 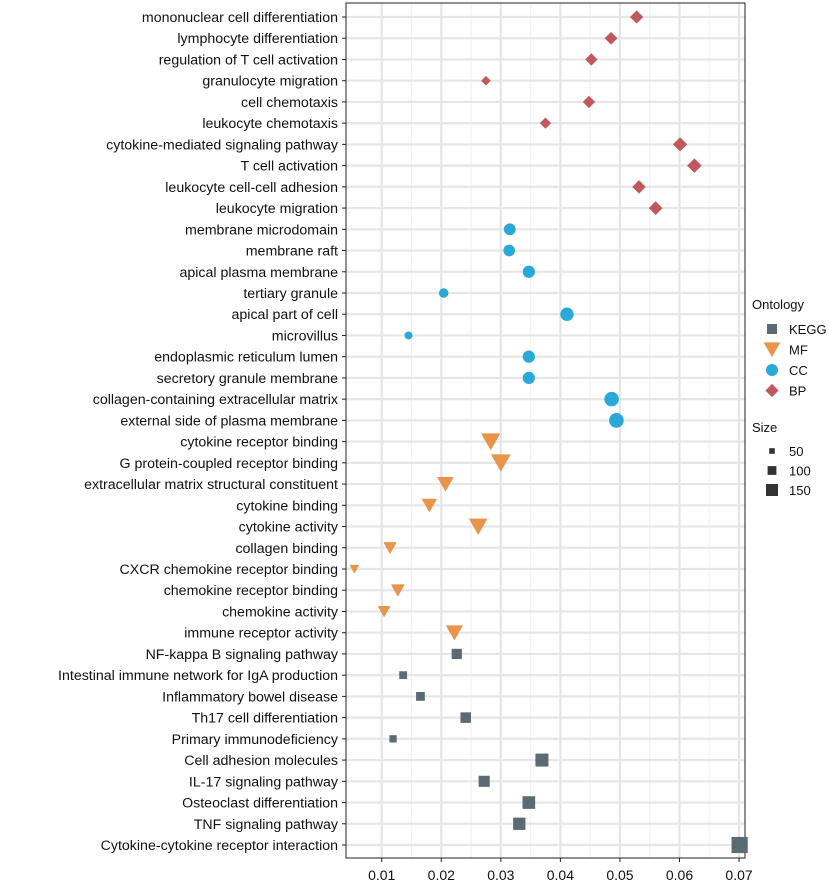 I want to click on y-tick-label: collagen binding, so click(x=286, y=549).